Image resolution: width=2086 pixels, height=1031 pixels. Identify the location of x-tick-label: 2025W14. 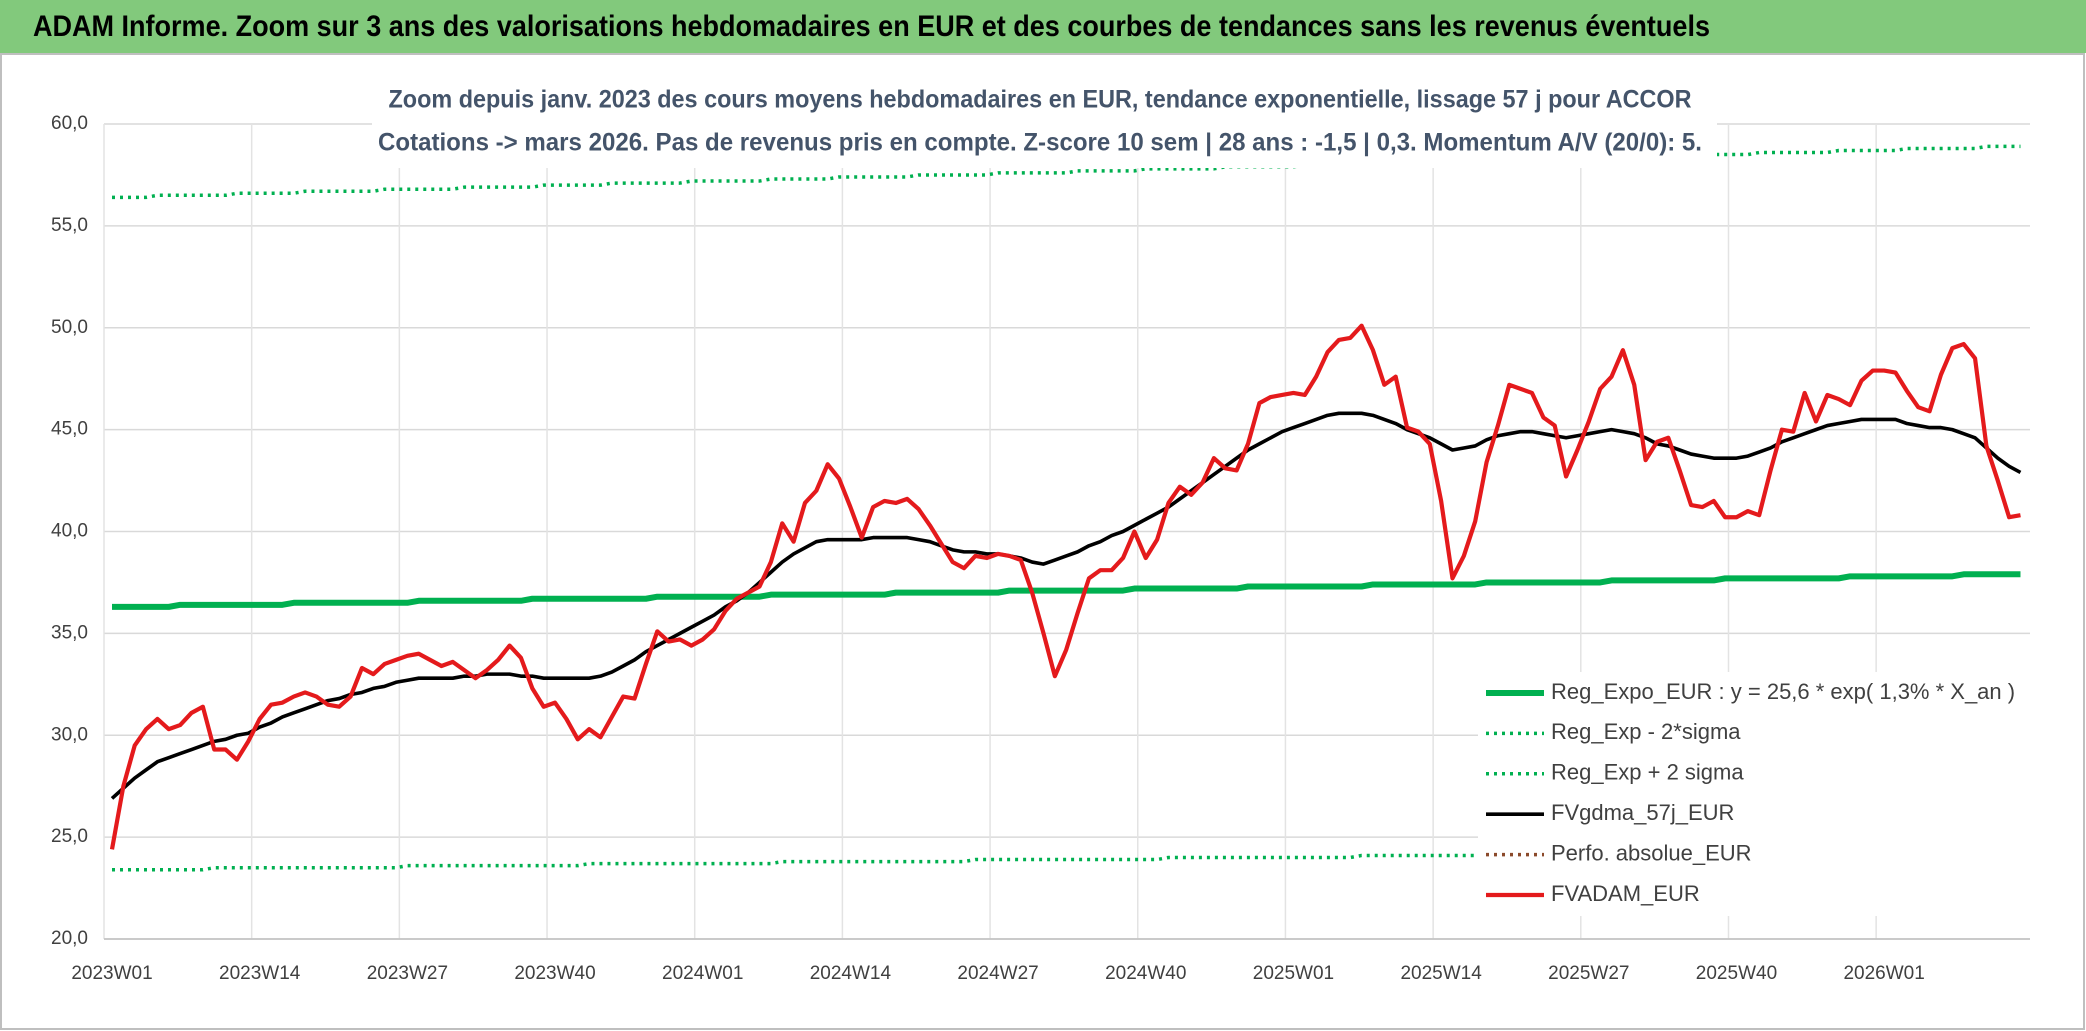
(1441, 973).